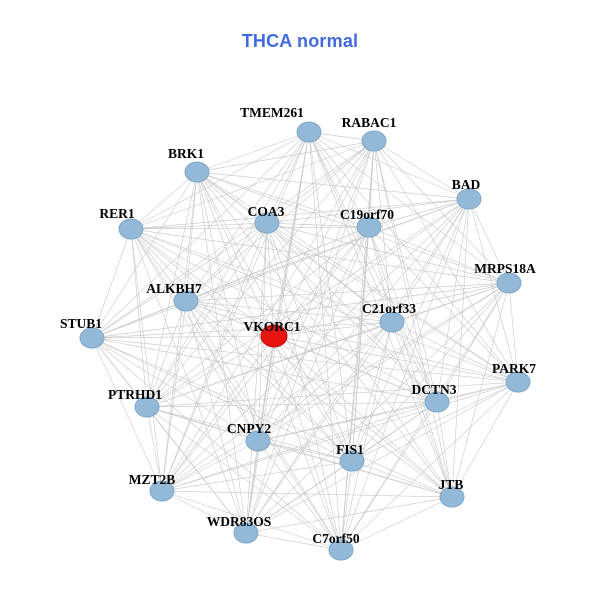  Describe the element at coordinates (147, 407) in the screenshot. I see `node-PTRHD1` at that location.